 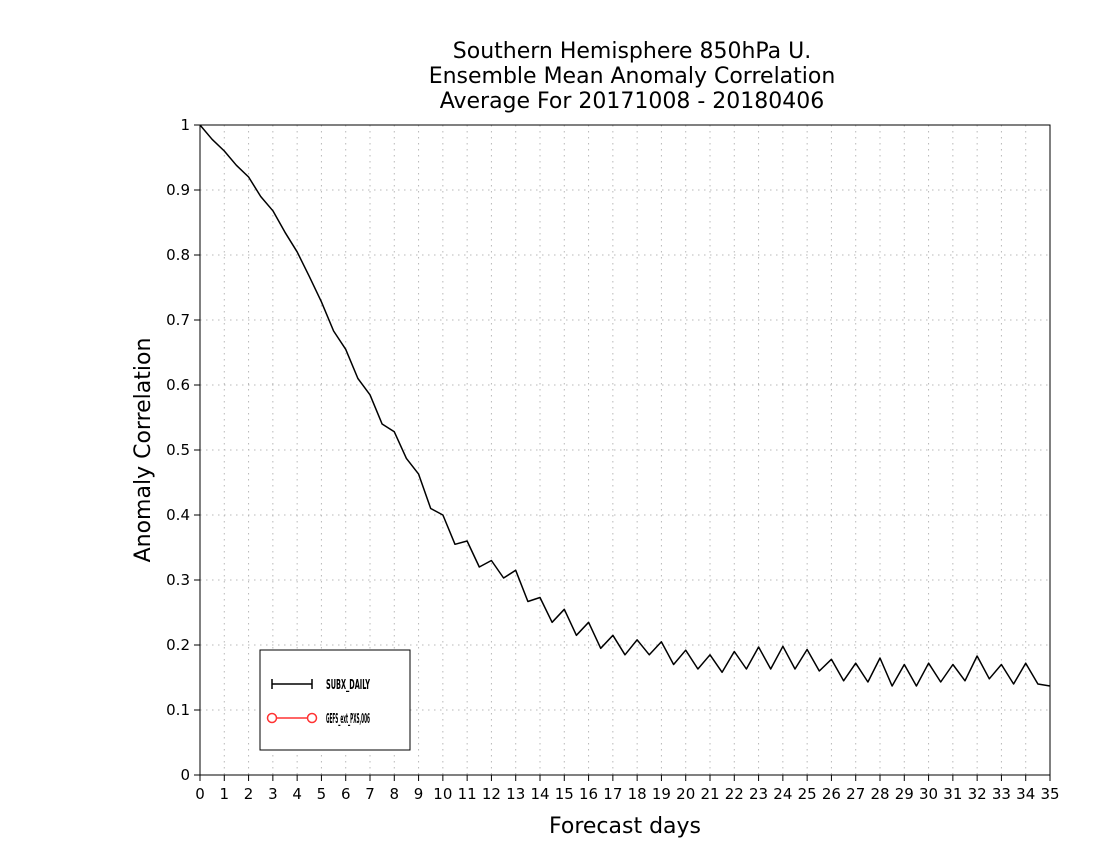 I want to click on legend: SUBX_DAILY GEFS_ext_PXS,006, so click(x=335, y=700).